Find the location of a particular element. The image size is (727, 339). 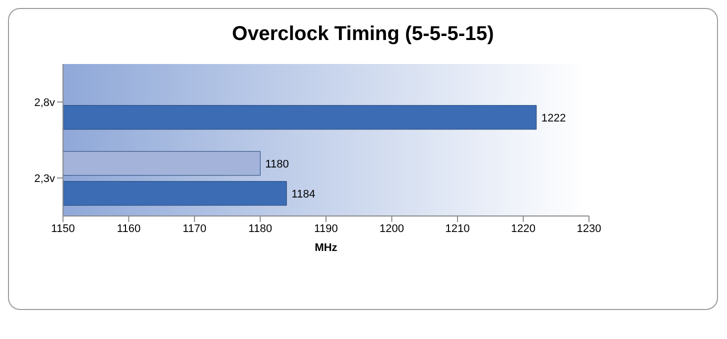

data-label: 1222 is located at coordinates (553, 118).